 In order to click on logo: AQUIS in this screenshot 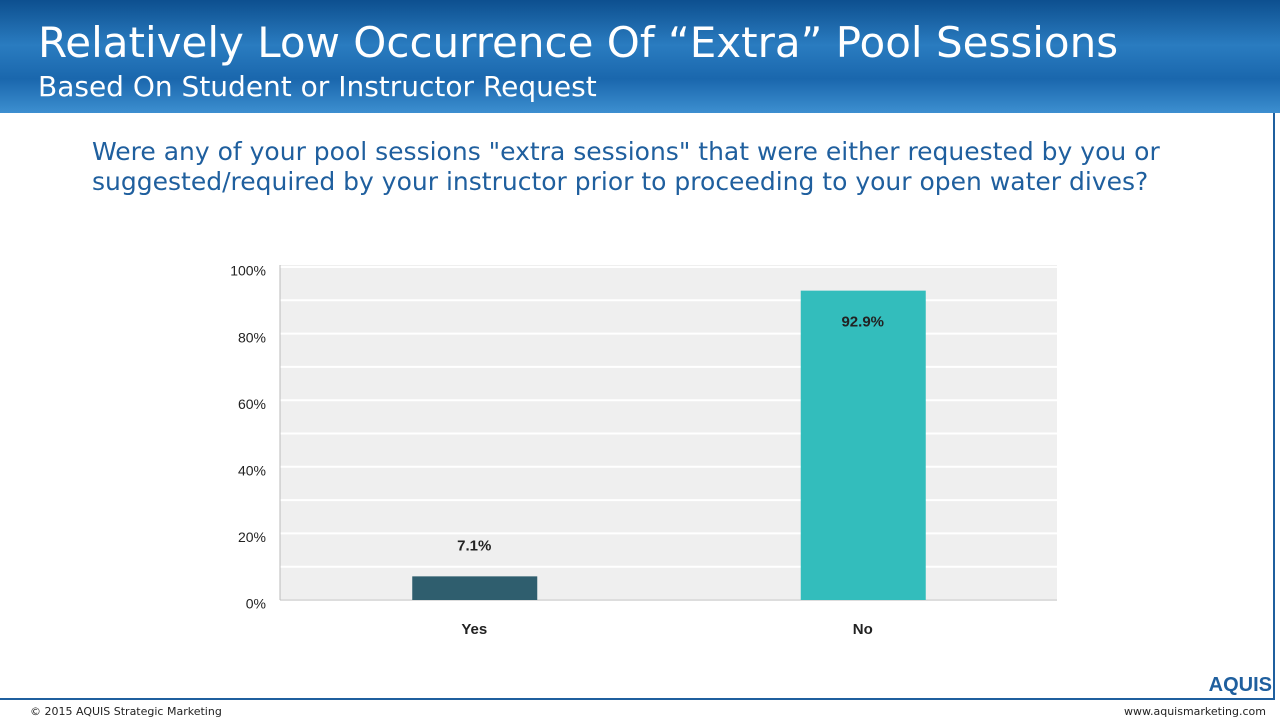, I will do `click(1240, 685)`.